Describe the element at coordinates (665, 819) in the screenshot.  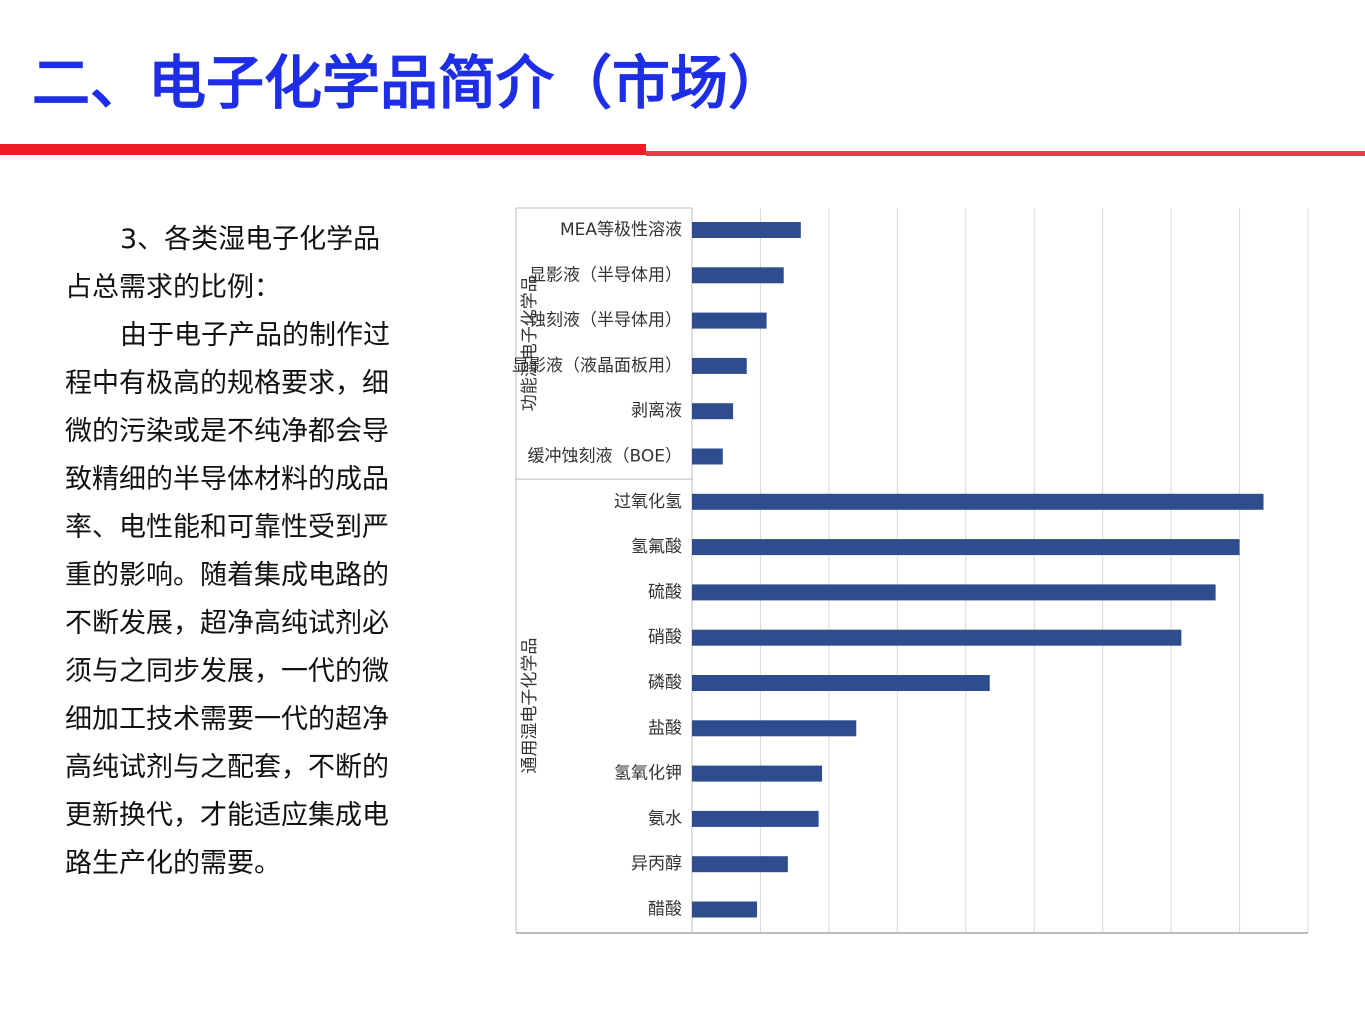
I see `category-label: 氨水` at that location.